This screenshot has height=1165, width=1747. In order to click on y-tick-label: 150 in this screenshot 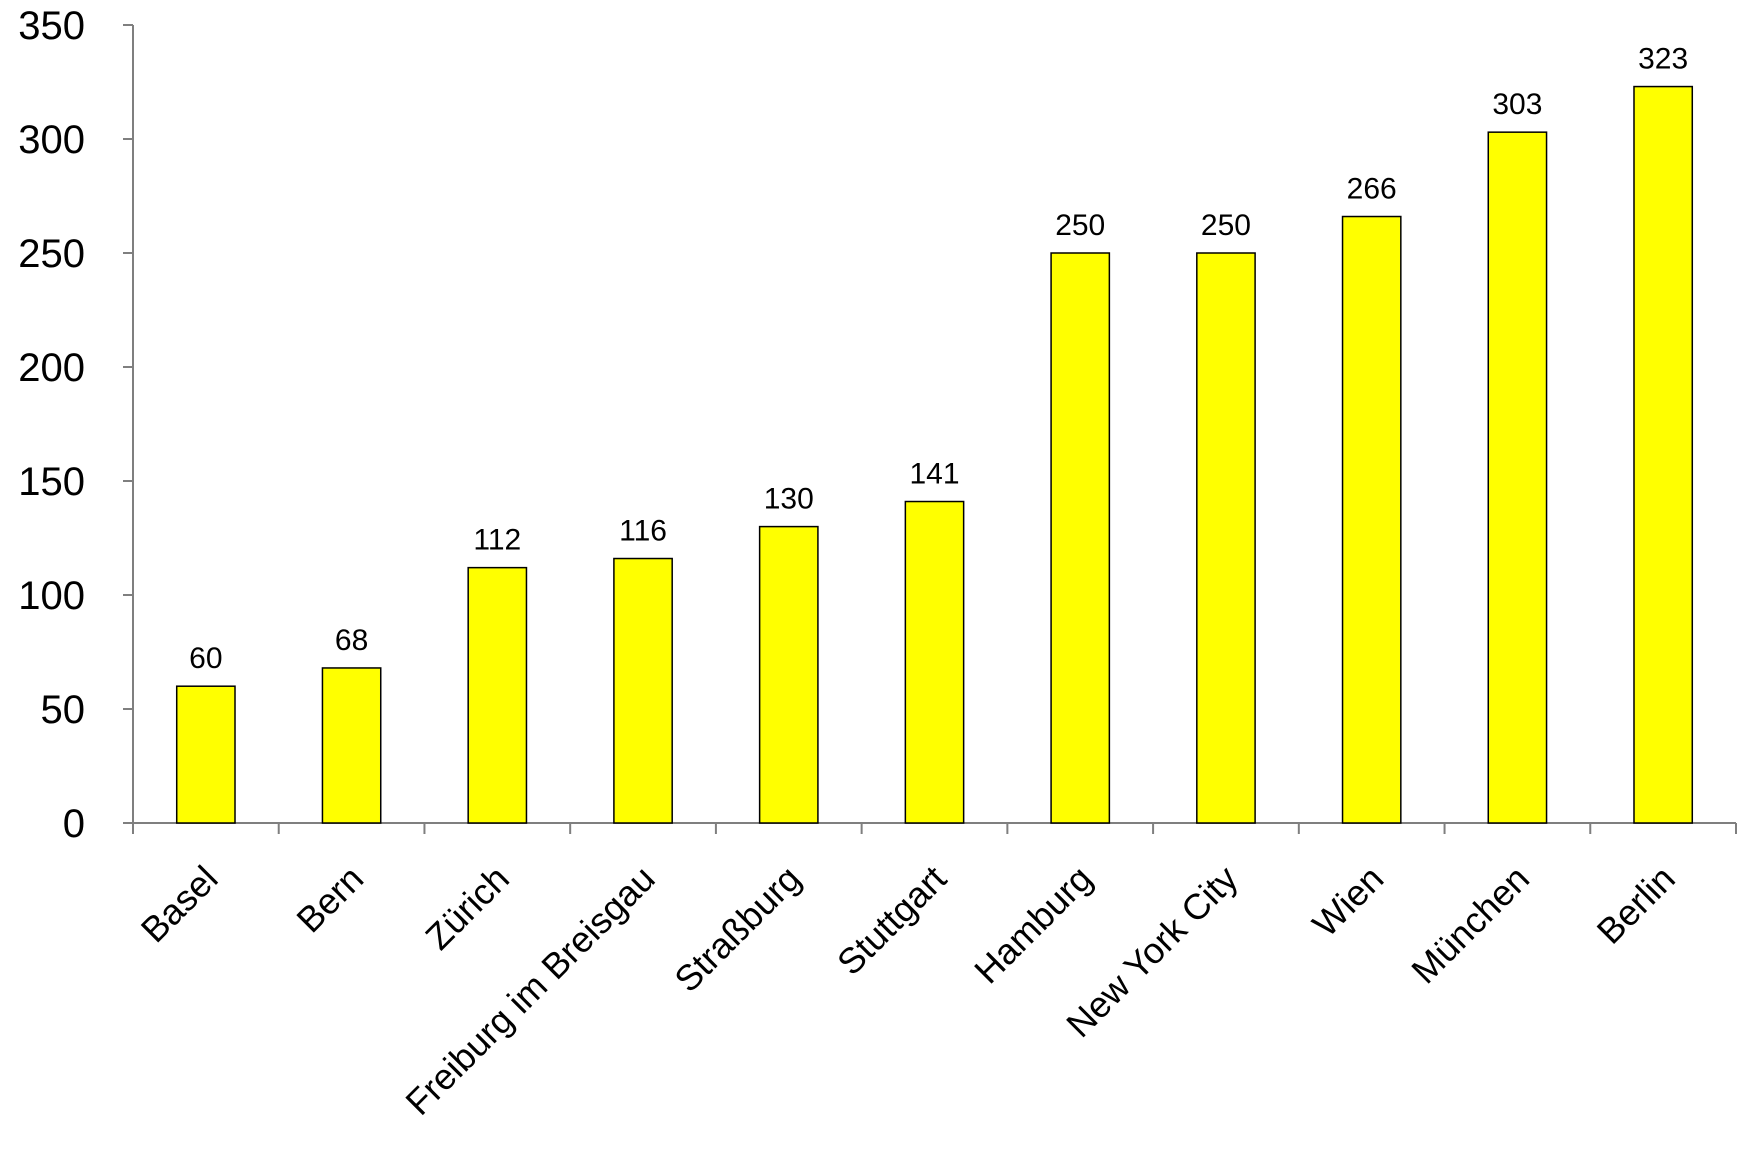, I will do `click(51, 482)`.